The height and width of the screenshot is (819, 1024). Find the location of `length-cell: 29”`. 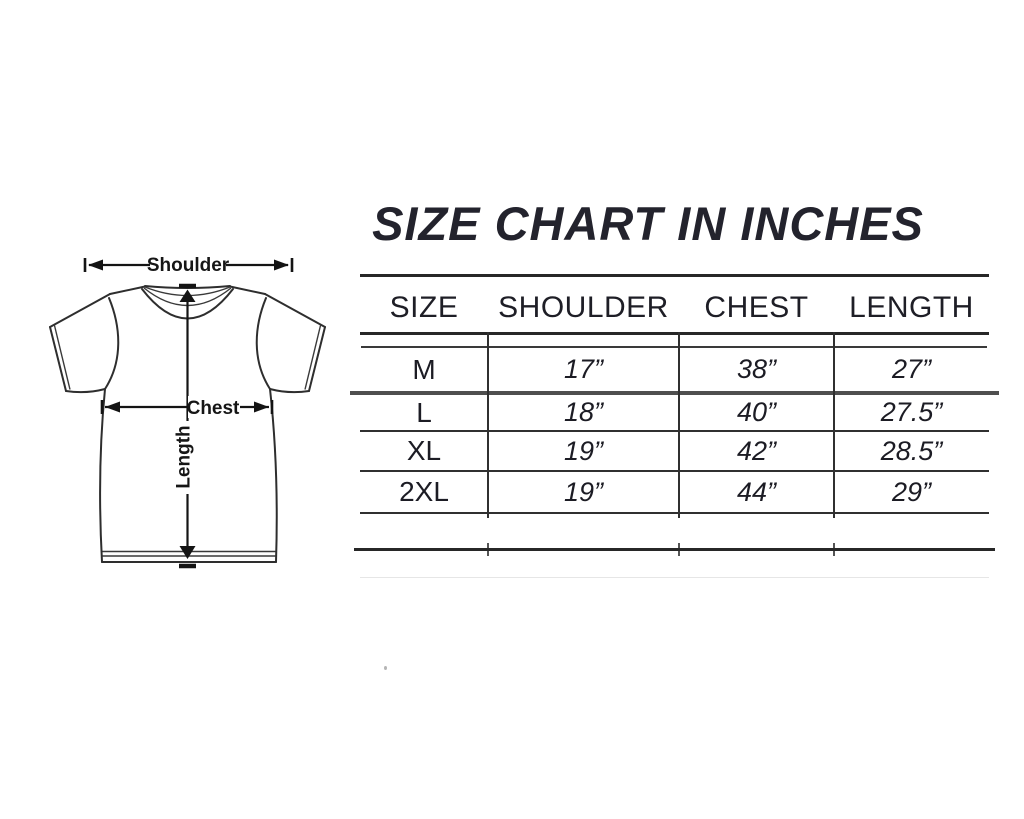

length-cell: 29” is located at coordinates (911, 491).